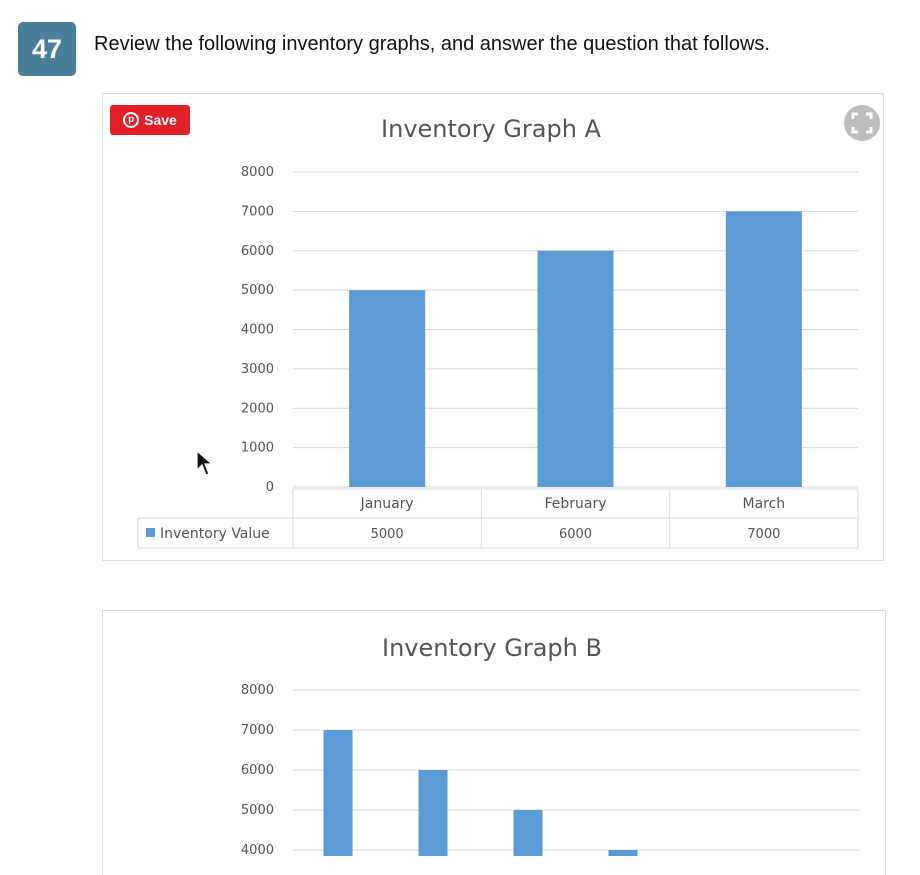  Describe the element at coordinates (257, 730) in the screenshot. I see `chart-b-ytick-label: 7000` at that location.